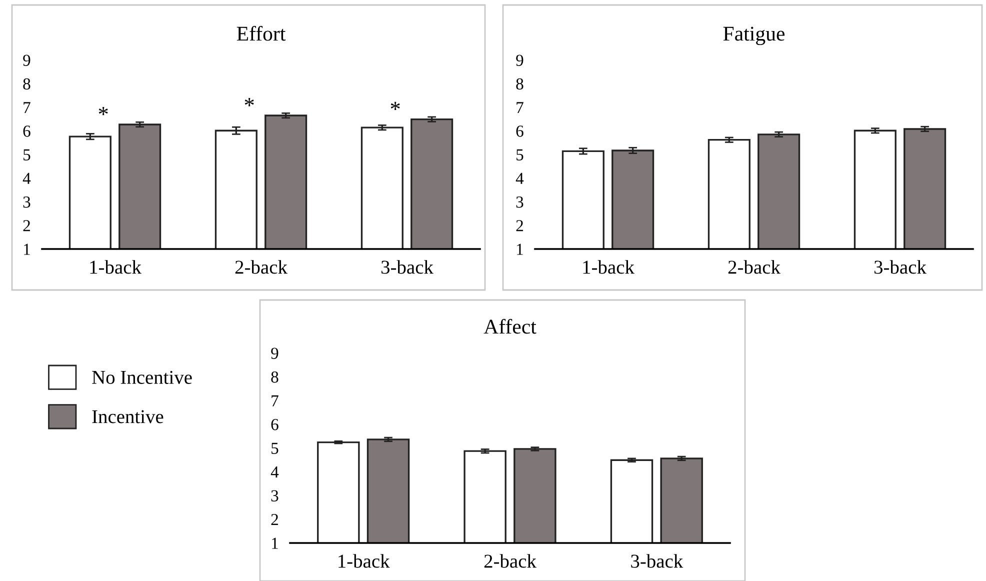 This screenshot has width=986, height=581. I want to click on chart-title: Fatigue, so click(754, 36).